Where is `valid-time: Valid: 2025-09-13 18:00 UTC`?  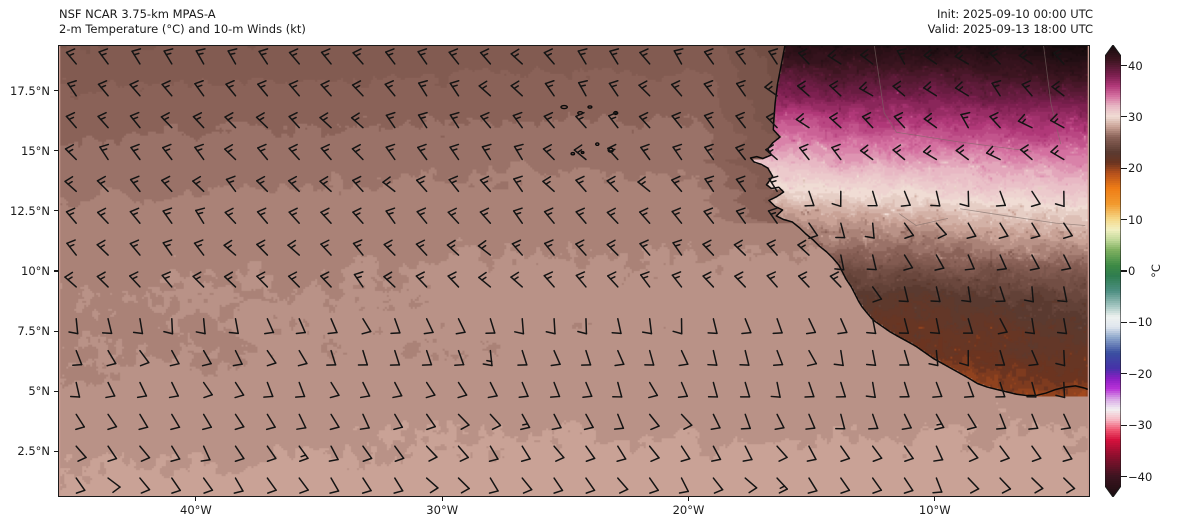
valid-time: Valid: 2025-09-13 18:00 UTC is located at coordinates (1010, 28).